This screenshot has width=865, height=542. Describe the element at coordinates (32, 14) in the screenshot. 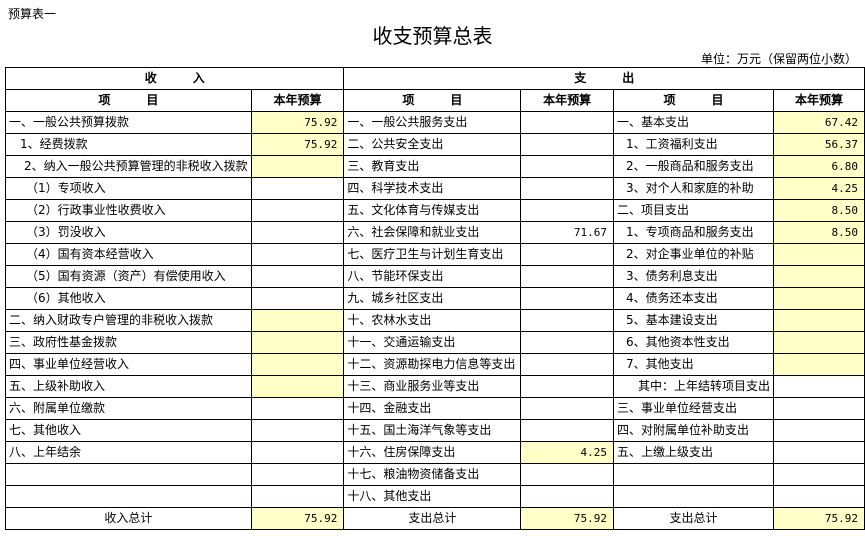

I see `table-label: 预算表一` at that location.